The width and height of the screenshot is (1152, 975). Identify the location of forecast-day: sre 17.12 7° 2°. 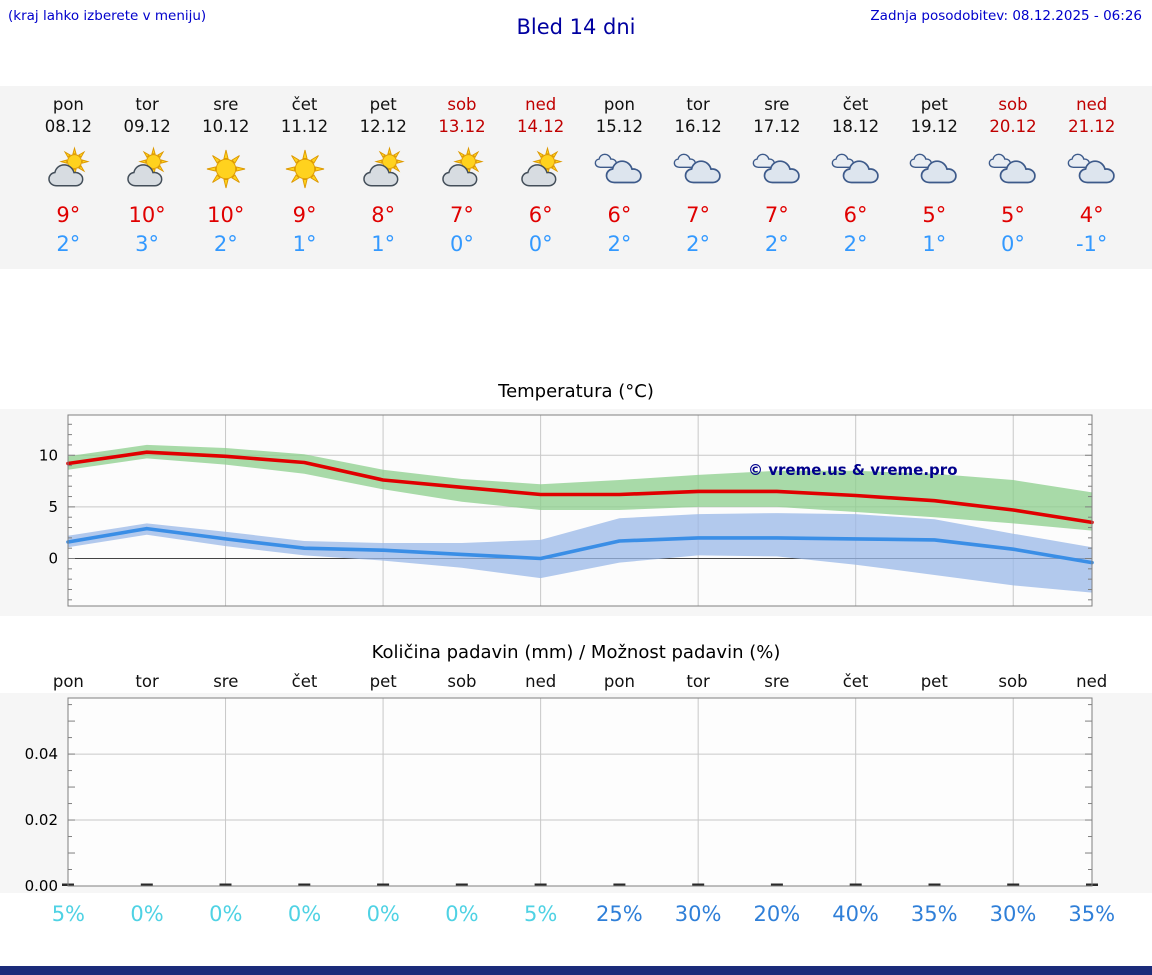
(776, 175).